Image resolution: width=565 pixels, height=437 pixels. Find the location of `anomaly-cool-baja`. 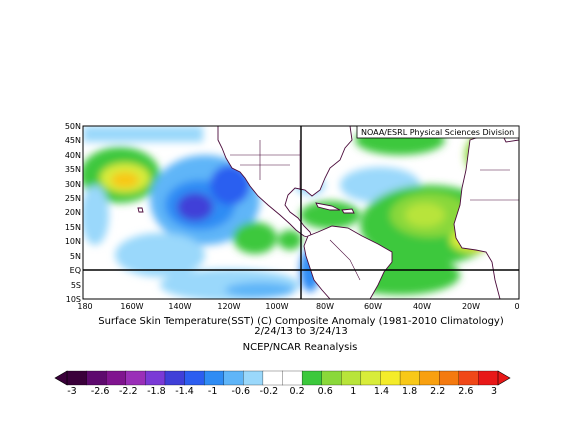

anomaly-cool-baja is located at coordinates (230, 185).